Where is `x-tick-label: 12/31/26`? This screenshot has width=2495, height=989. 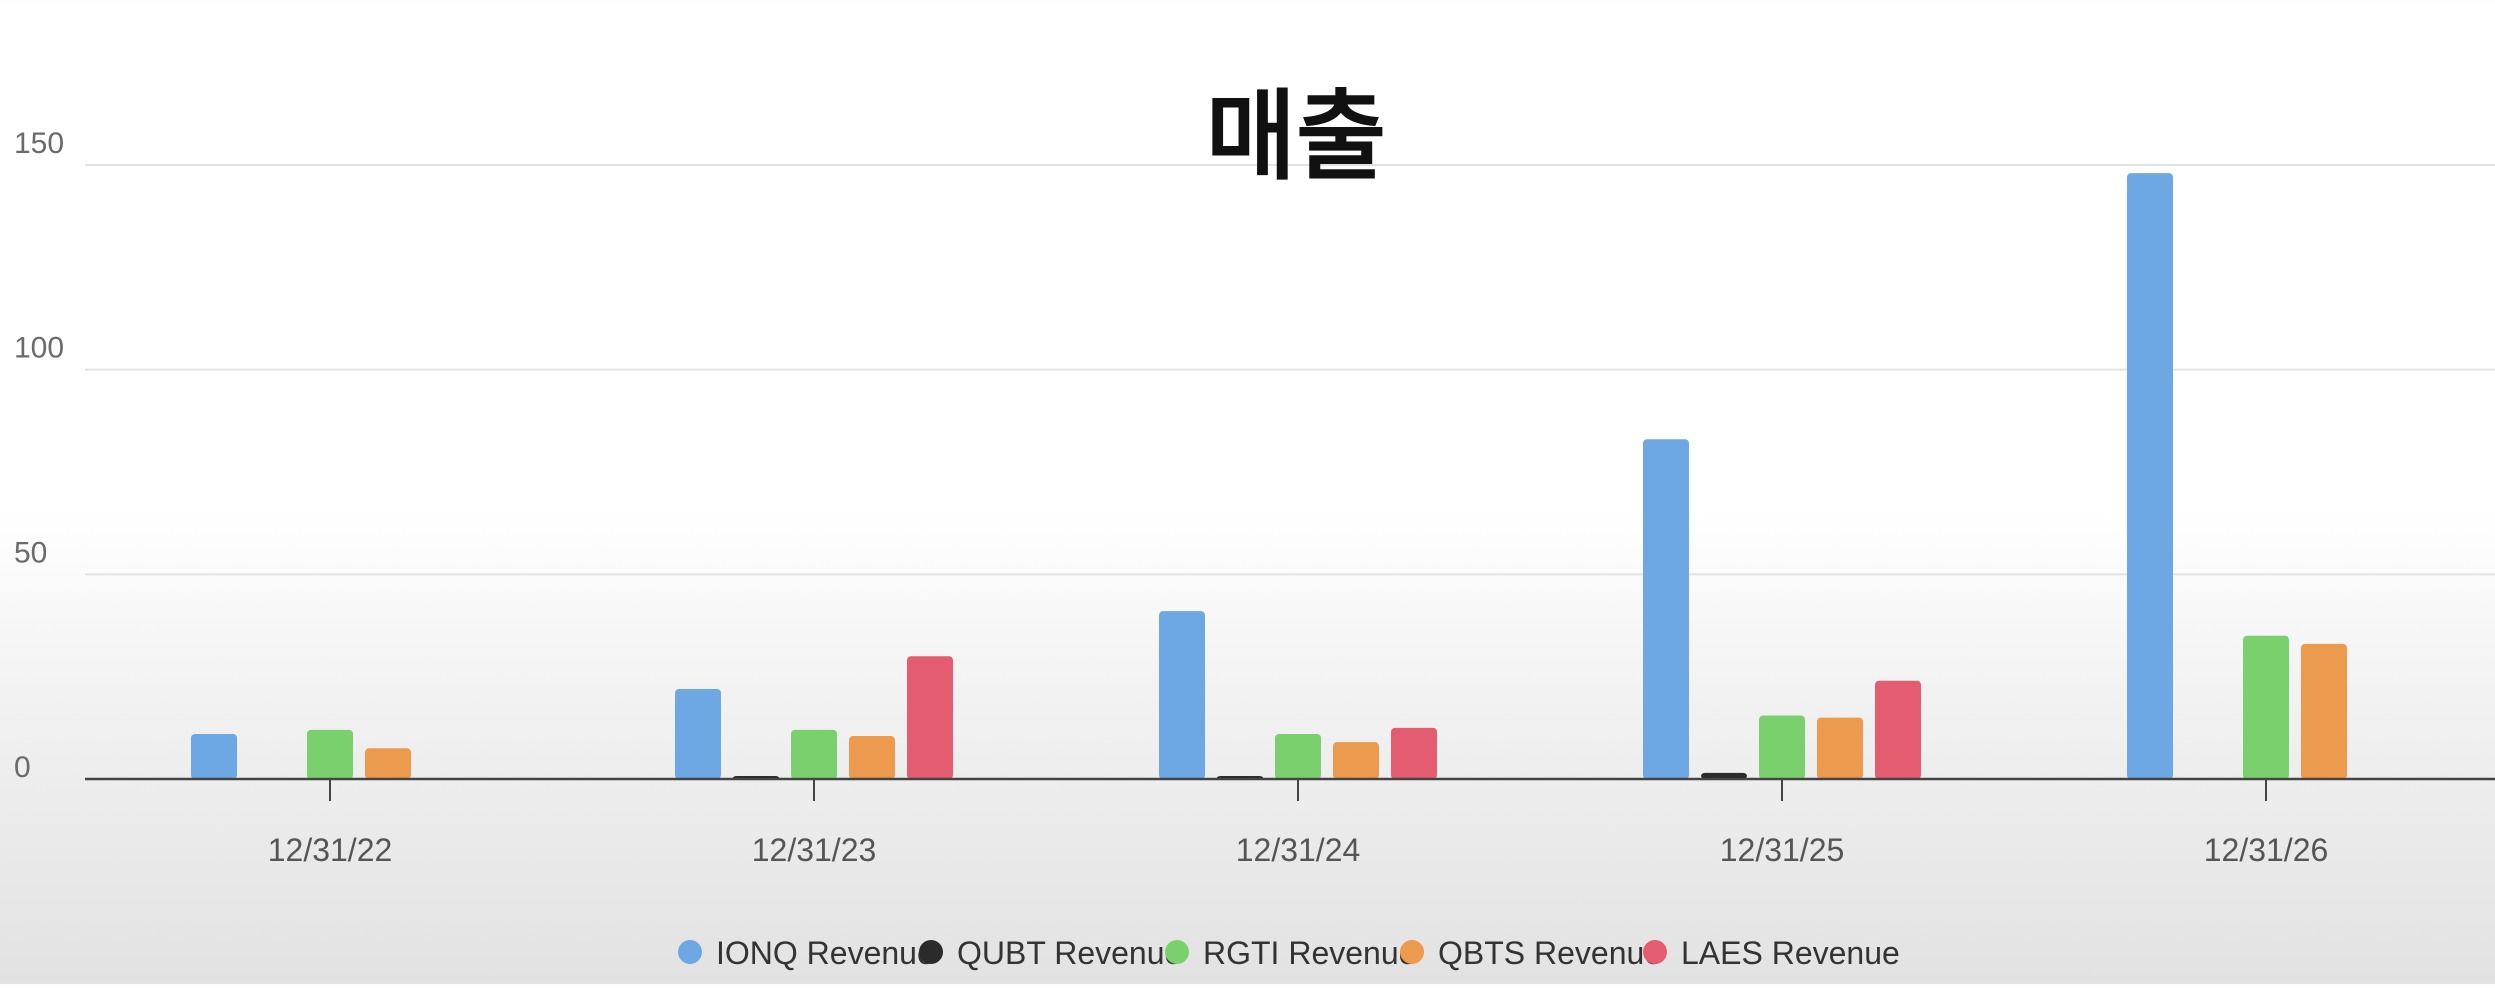 x-tick-label: 12/31/26 is located at coordinates (2266, 850).